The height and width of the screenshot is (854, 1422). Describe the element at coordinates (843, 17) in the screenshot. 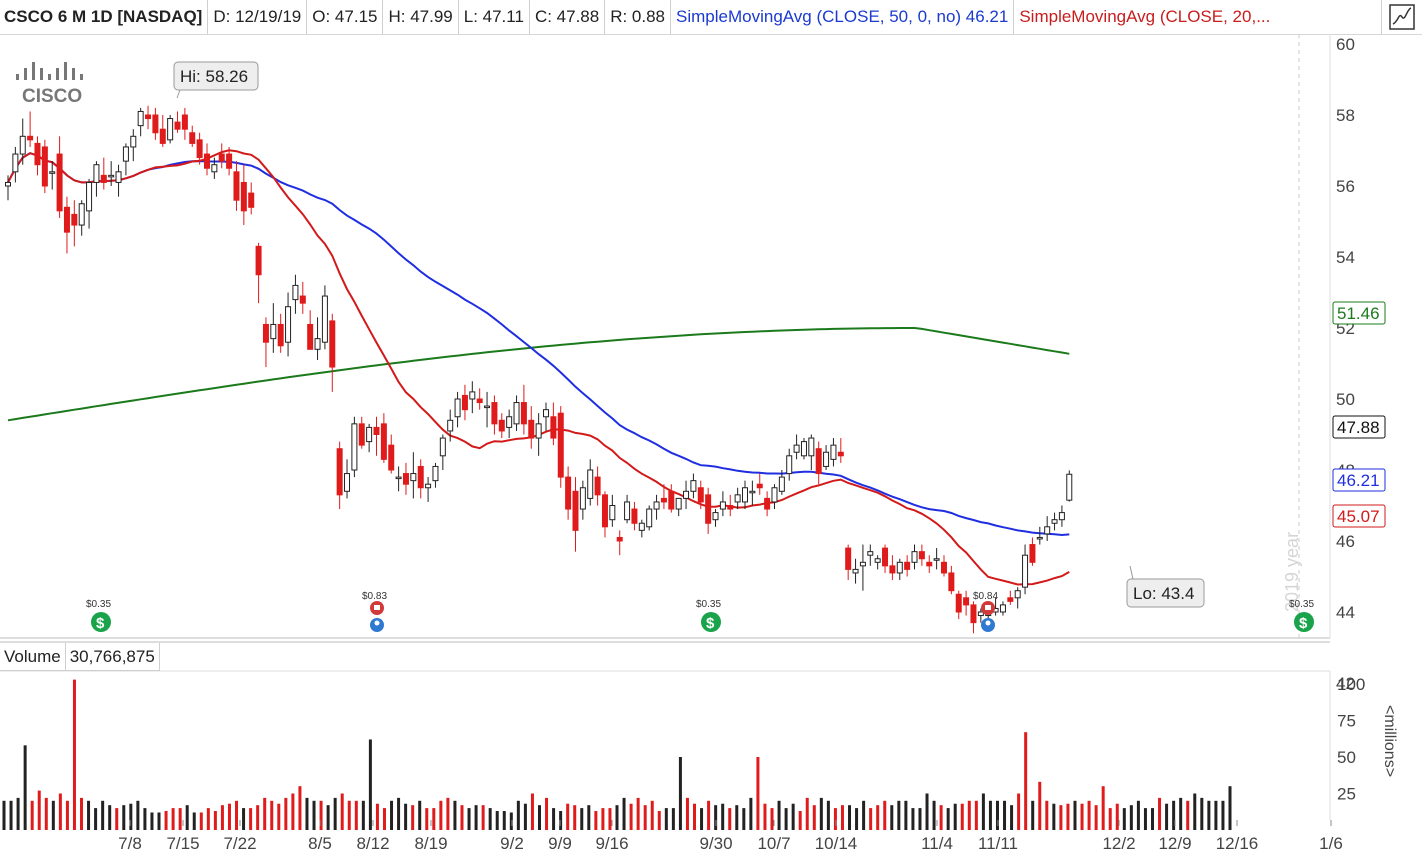

I see `sma50-study-label: SimpleMovingAvg (CLOSE, 50, 0, no) 46.21` at that location.